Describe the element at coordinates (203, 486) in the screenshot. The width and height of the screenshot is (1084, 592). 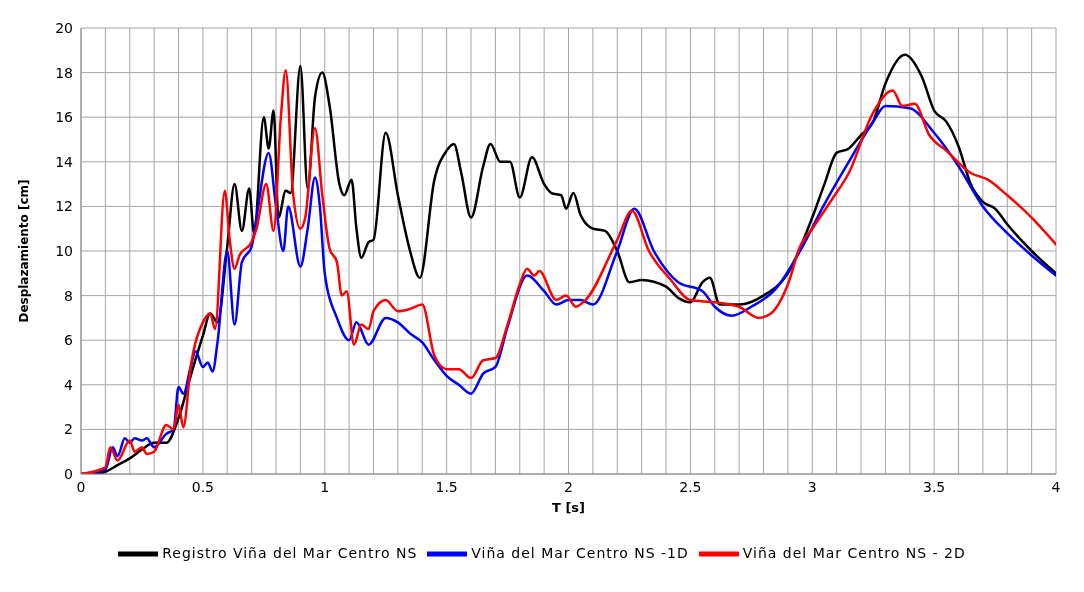
I see `x-tick-label: 0.5` at that location.